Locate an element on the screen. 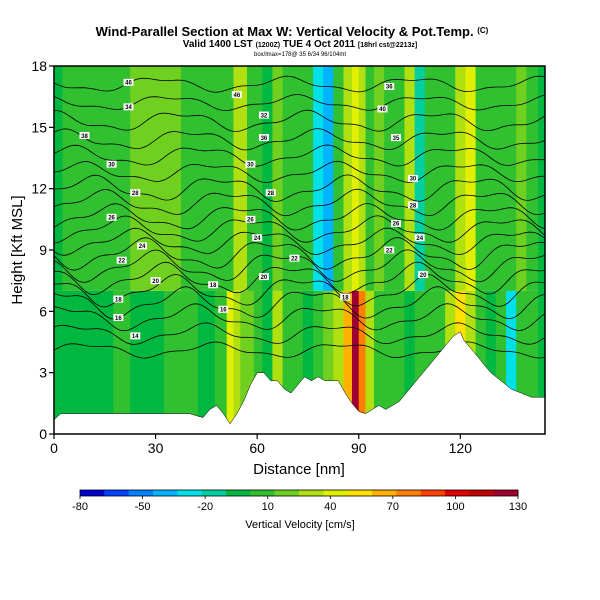 This screenshot has width=600, height=600. y-tick-label: 18 is located at coordinates (39, 66).